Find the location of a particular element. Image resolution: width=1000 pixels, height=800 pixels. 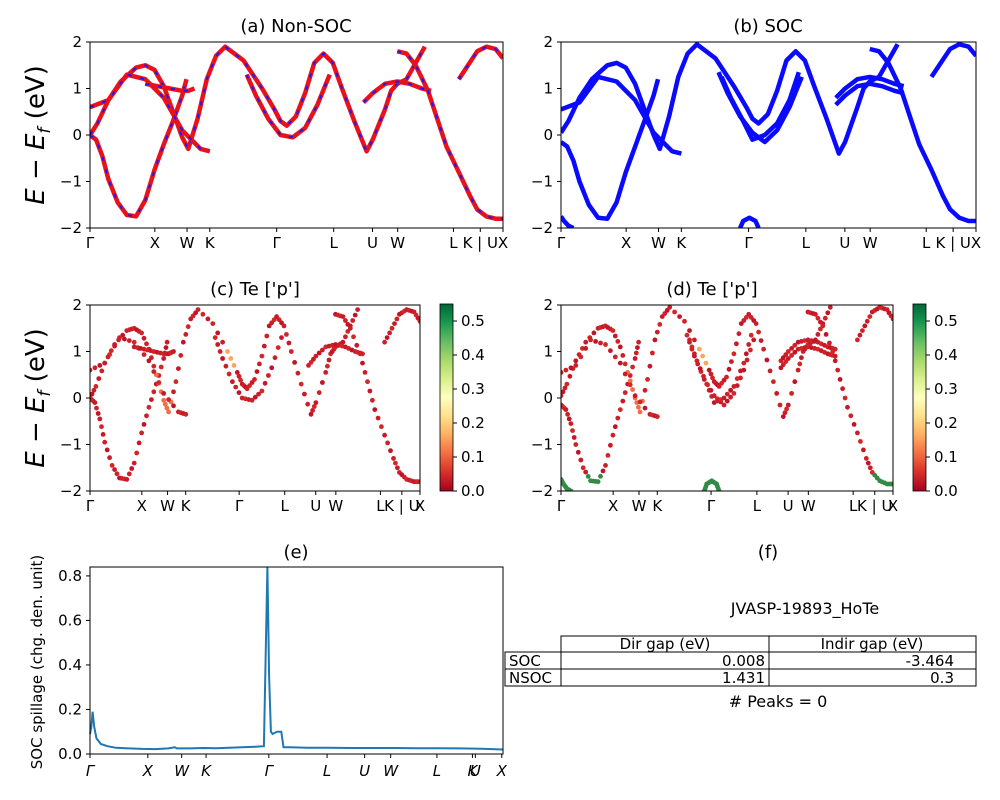

table-cell-soc-indir: -3.464 is located at coordinates (930, 661).